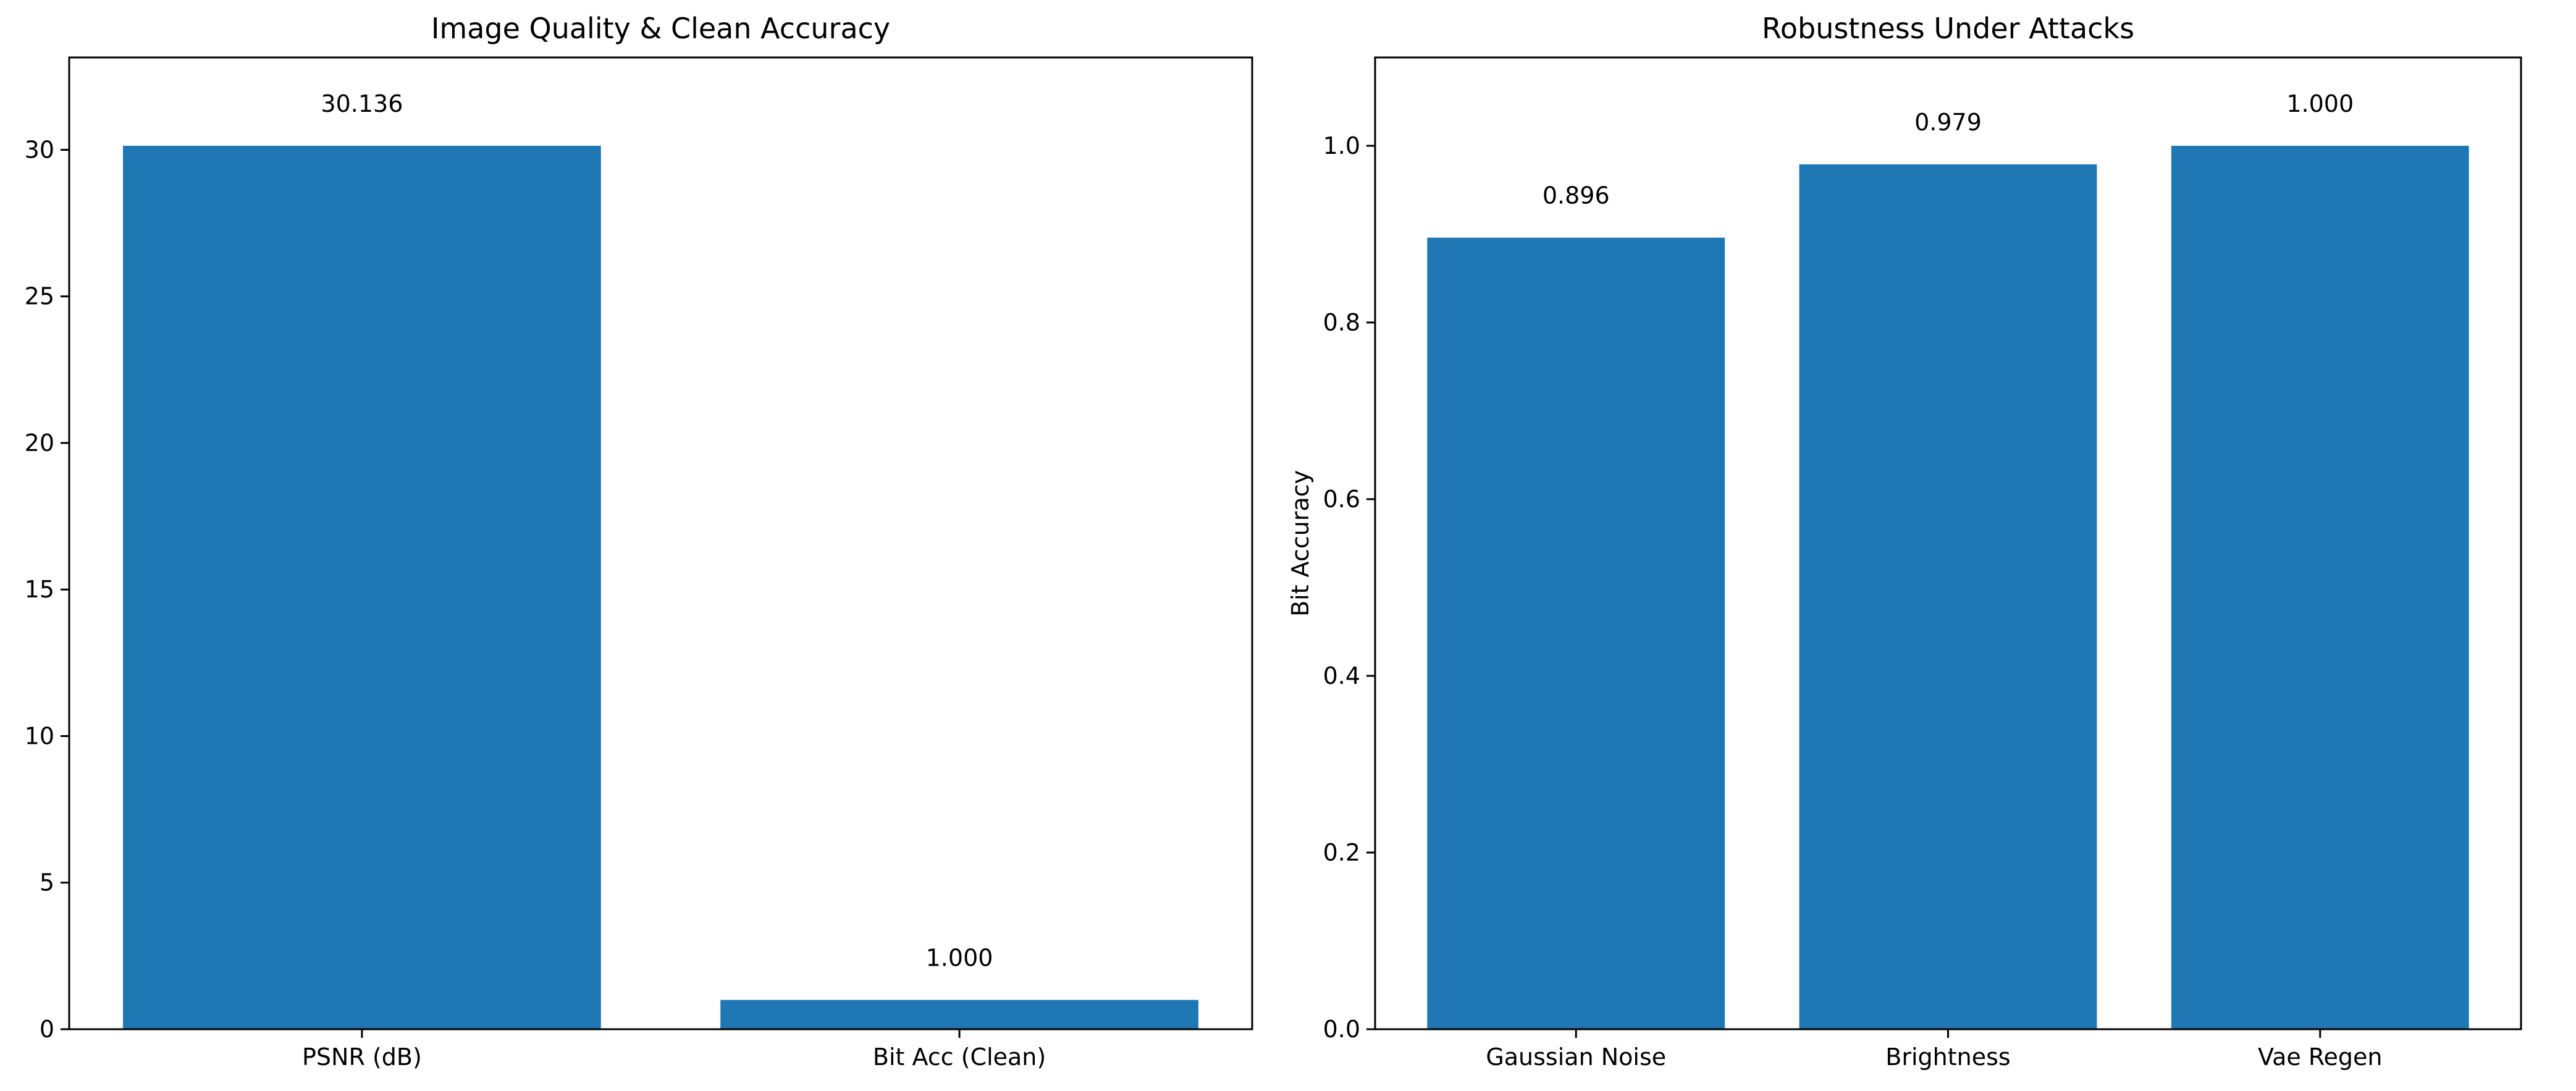  I want to click on x-tick-label: Vae Regen, so click(2320, 1057).